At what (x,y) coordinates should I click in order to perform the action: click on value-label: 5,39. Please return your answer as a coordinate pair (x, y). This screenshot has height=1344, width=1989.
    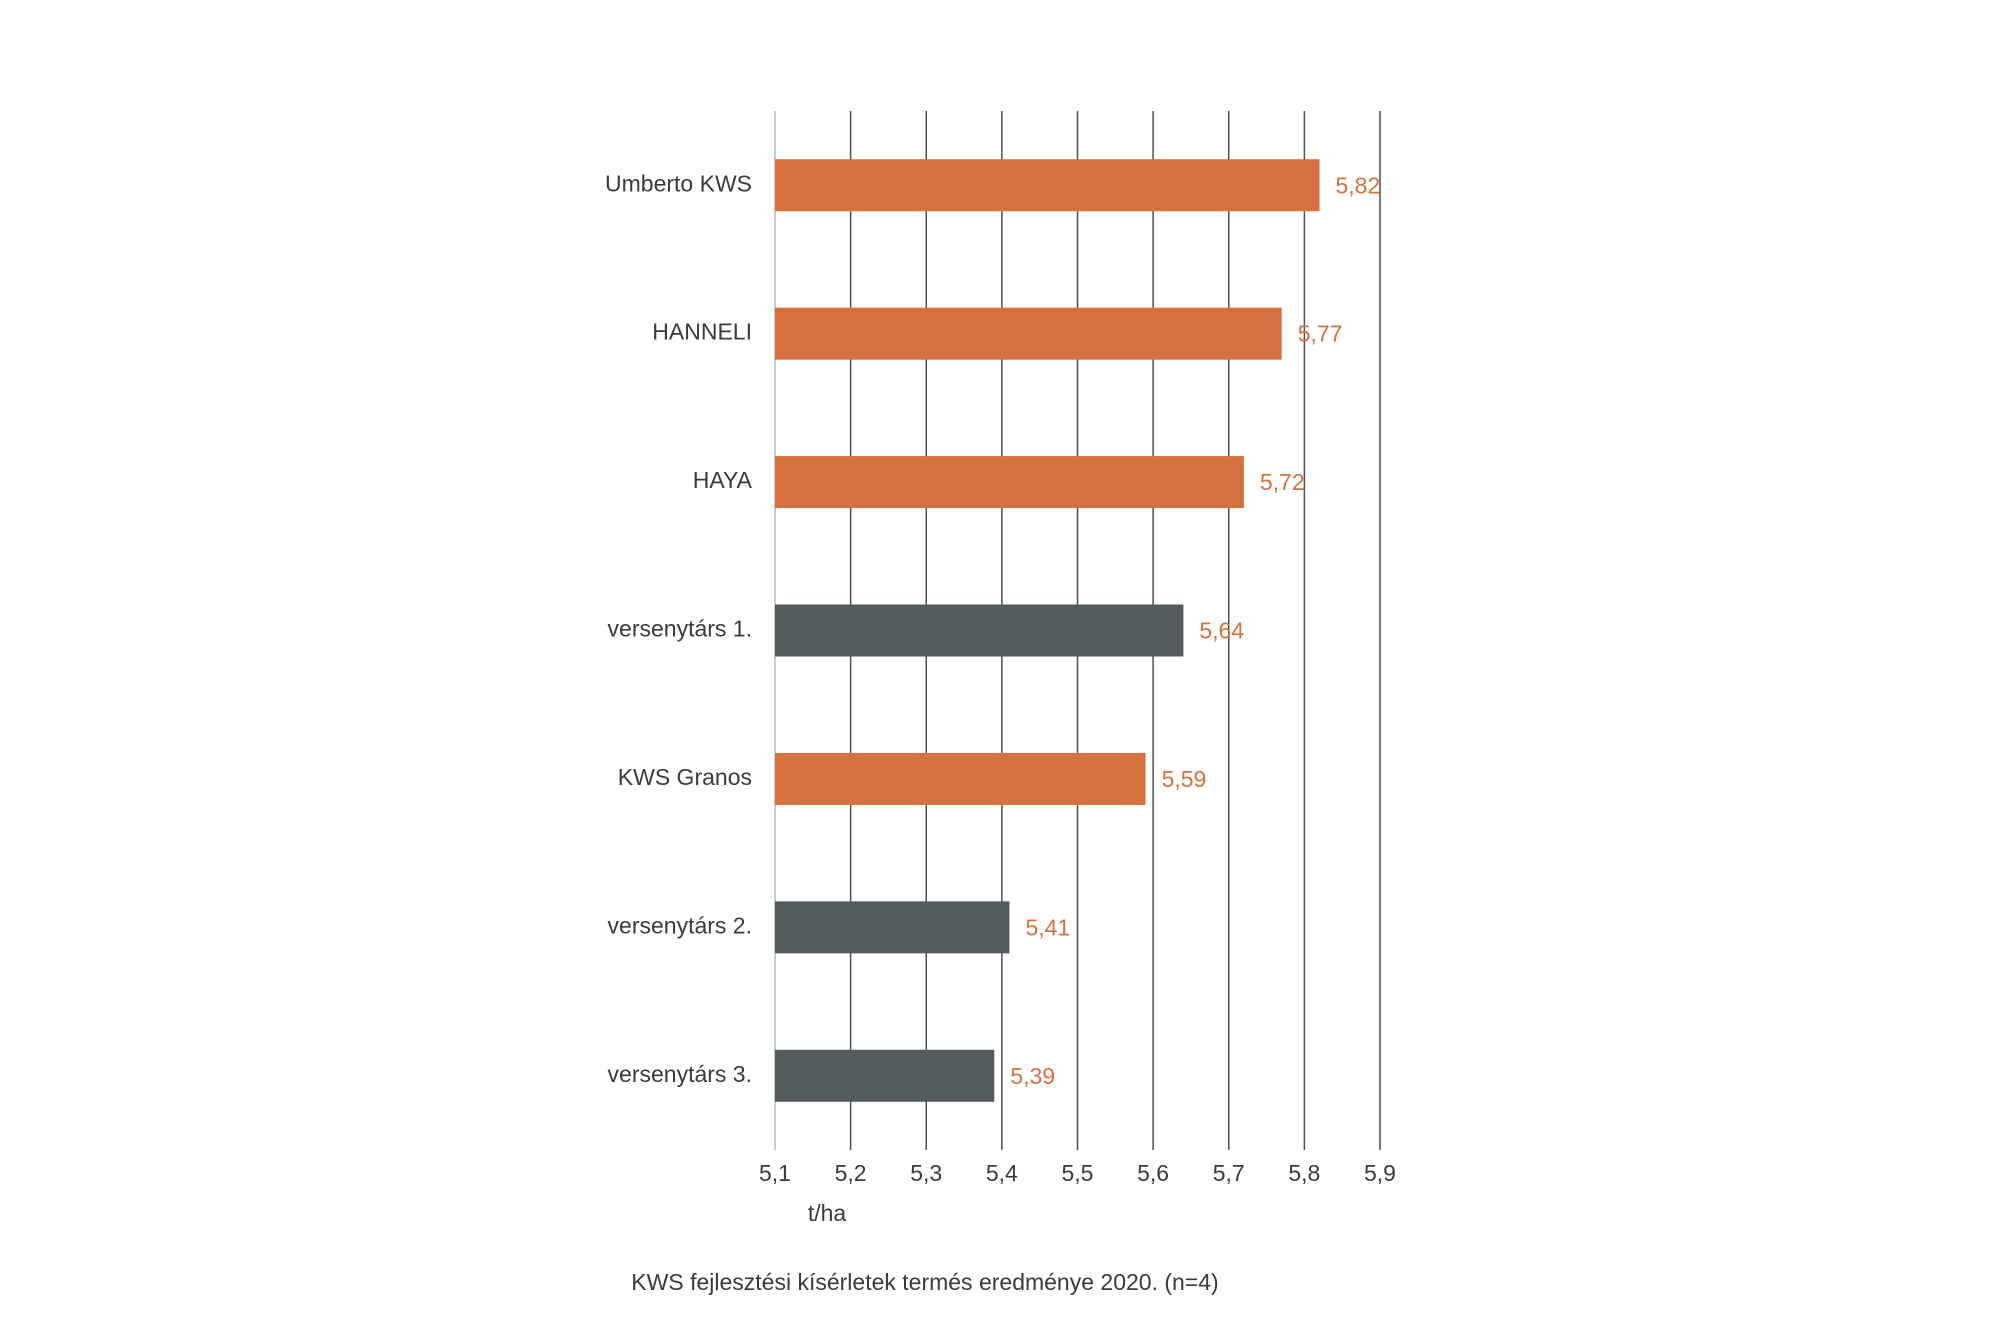
    Looking at the image, I should click on (1032, 1076).